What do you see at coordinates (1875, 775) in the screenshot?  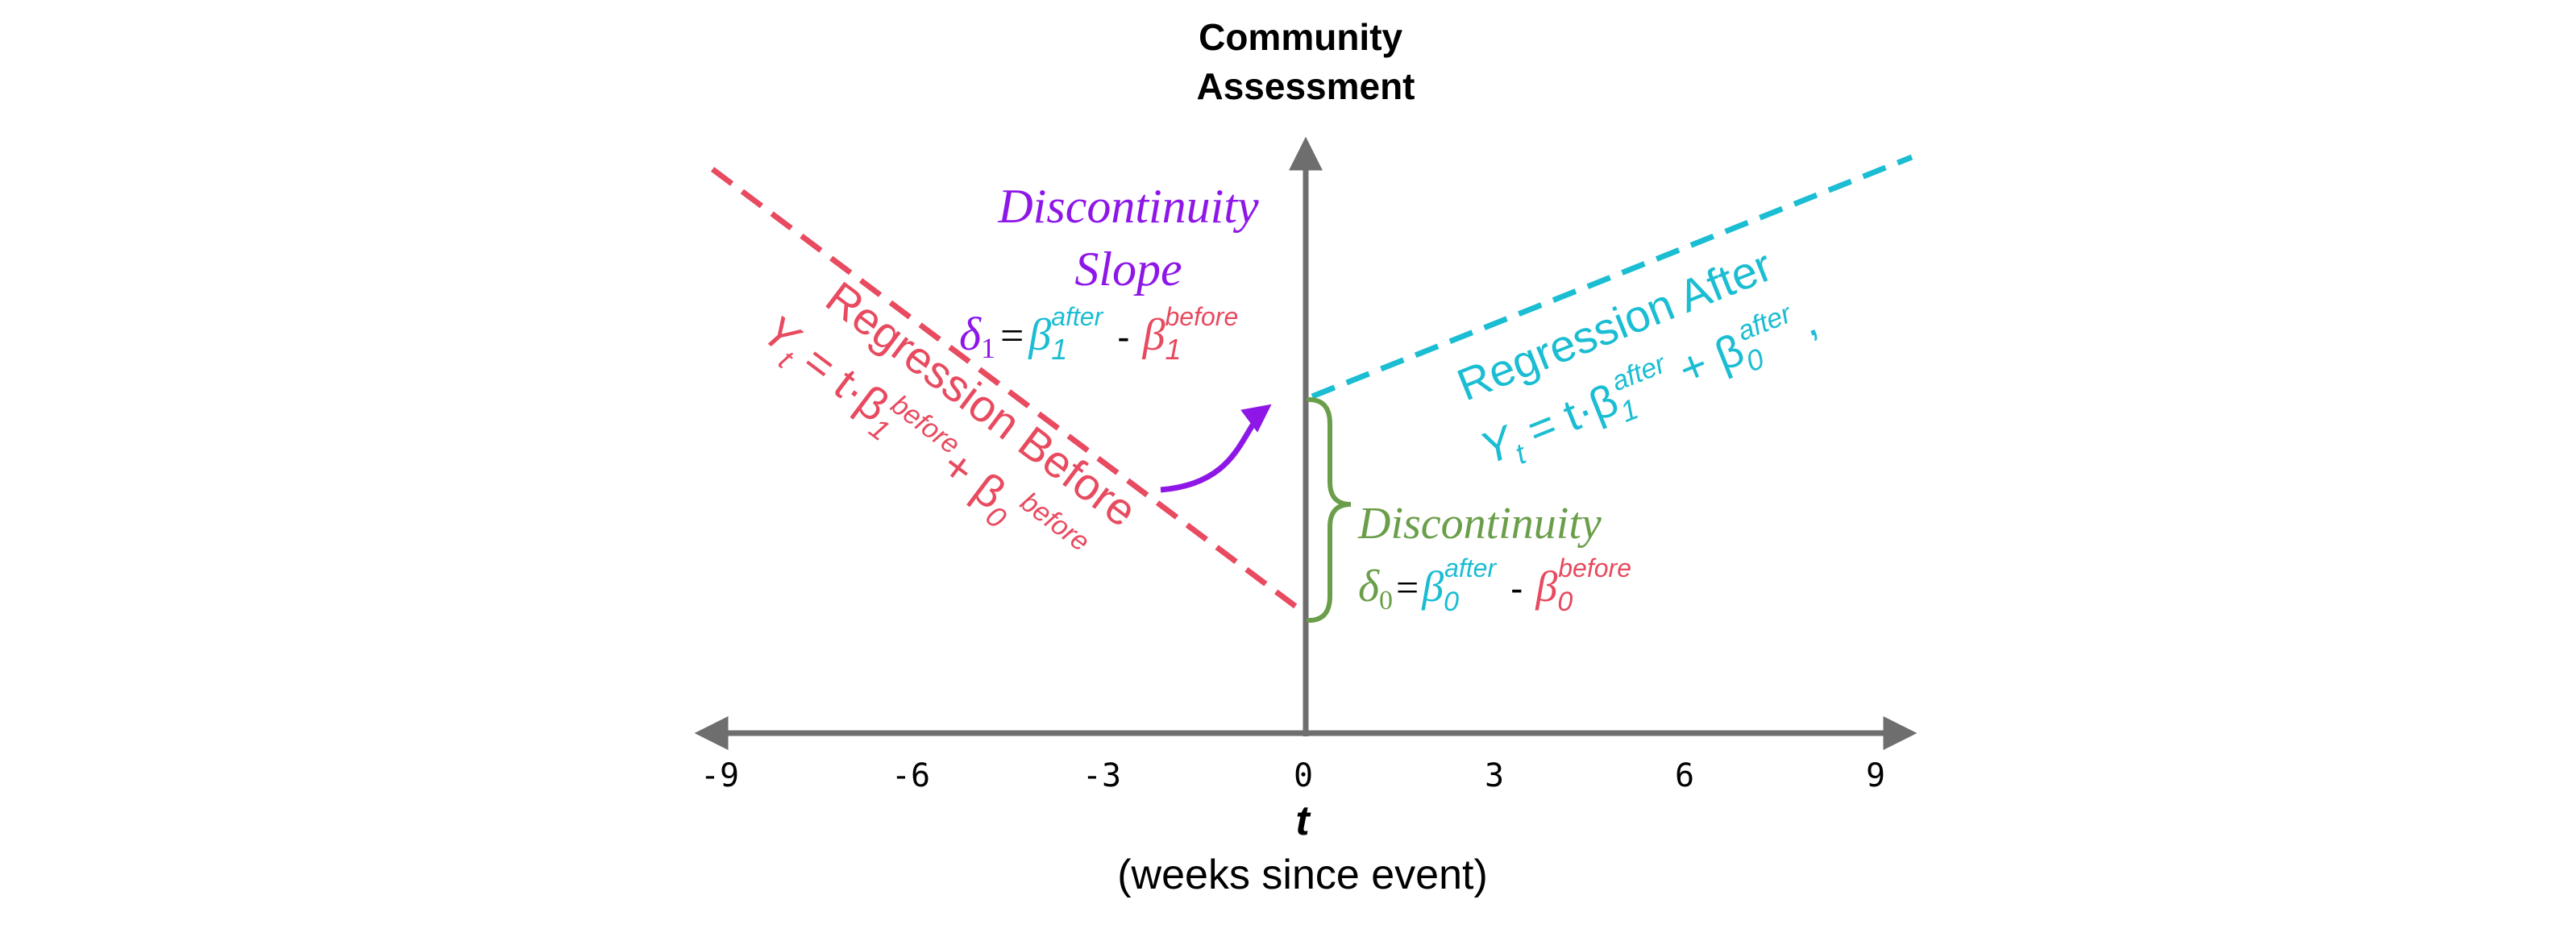 I see `x-tick-label: 9` at bounding box center [1875, 775].